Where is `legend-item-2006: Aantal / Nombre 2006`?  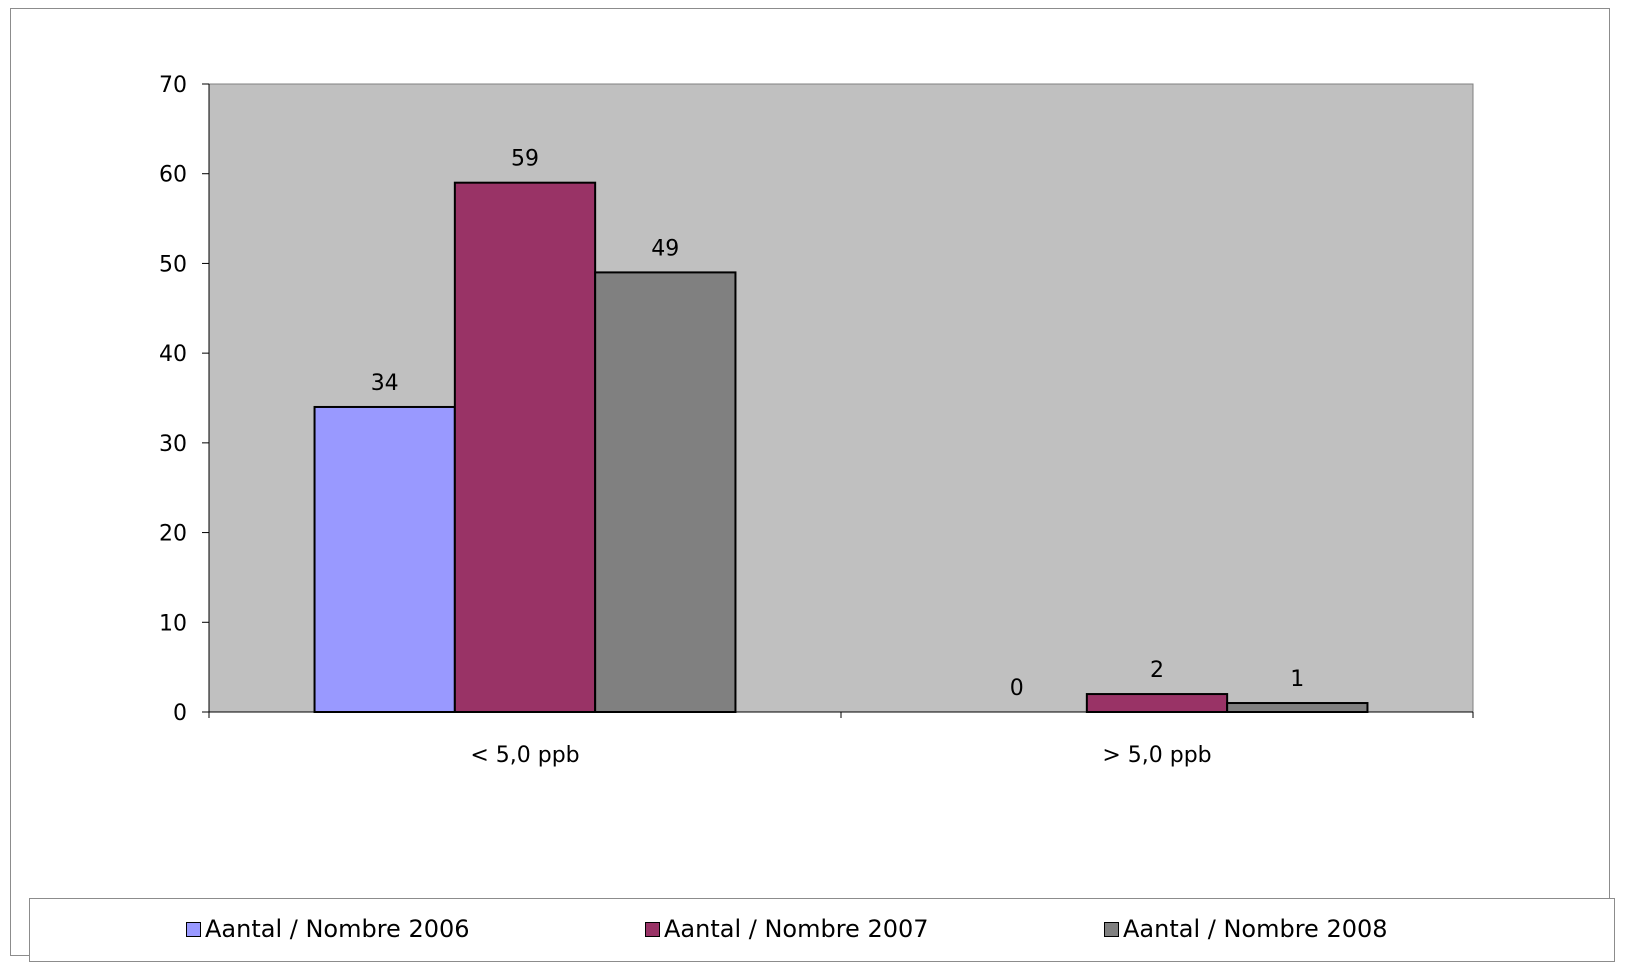
legend-item-2006: Aantal / Nombre 2006 is located at coordinates (328, 929).